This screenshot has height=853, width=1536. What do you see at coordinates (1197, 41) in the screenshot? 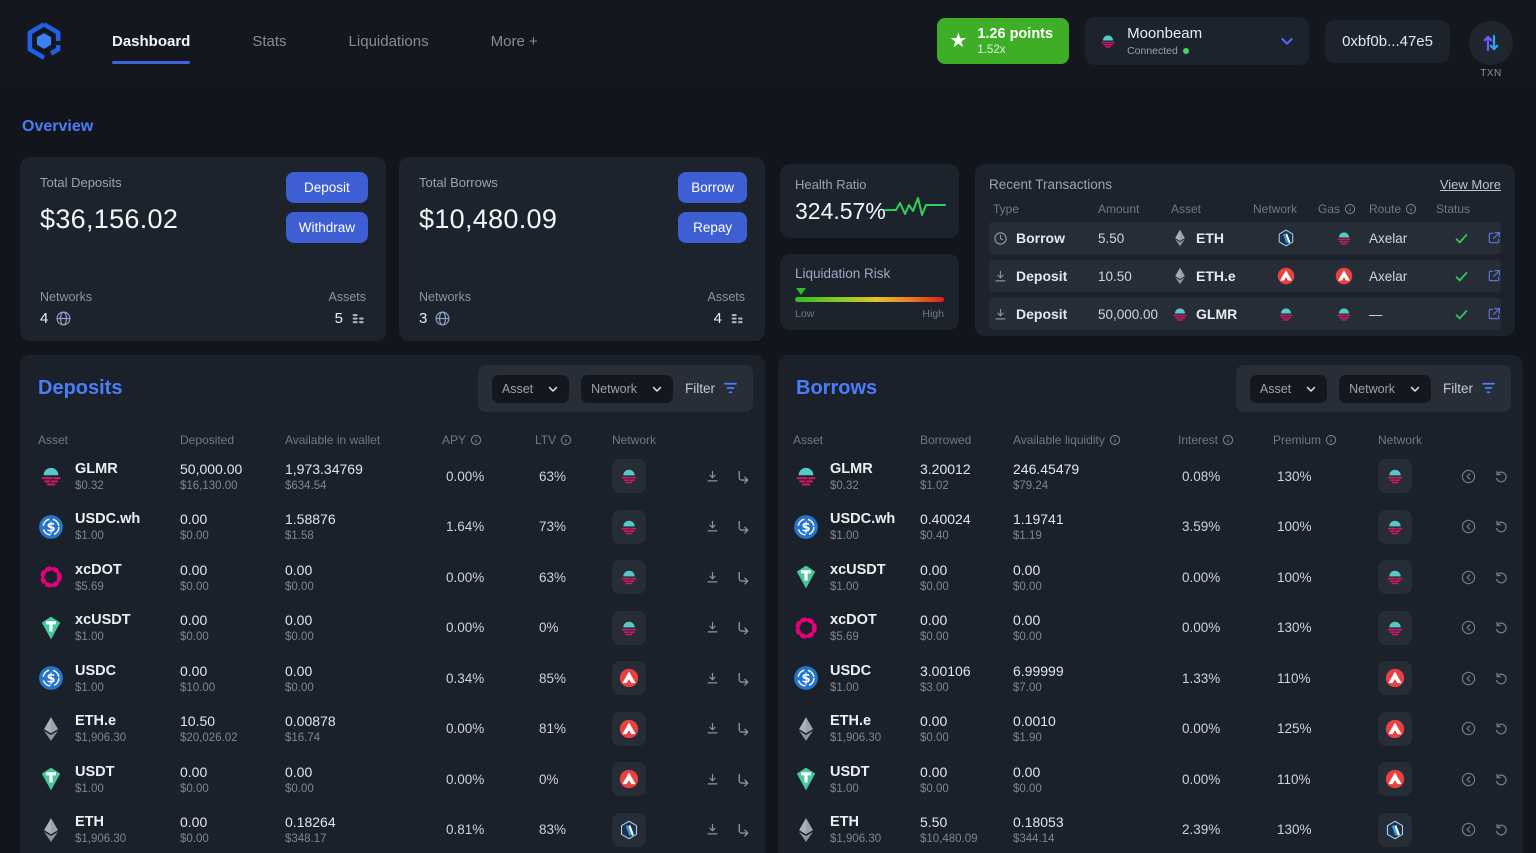
I see `network-selector: Moonbeam Connected` at bounding box center [1197, 41].